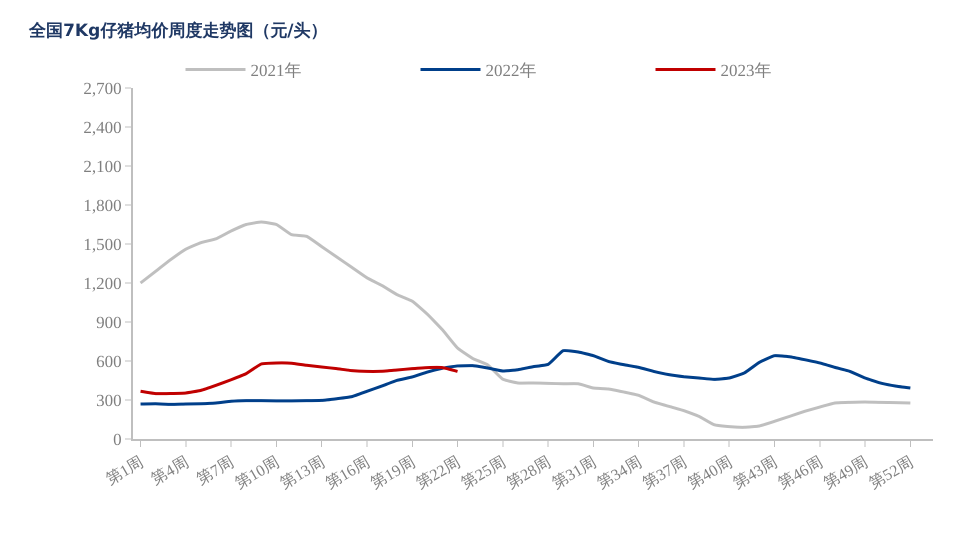 This screenshot has width=970, height=535. What do you see at coordinates (109, 400) in the screenshot?
I see `y-tick-label: 300` at bounding box center [109, 400].